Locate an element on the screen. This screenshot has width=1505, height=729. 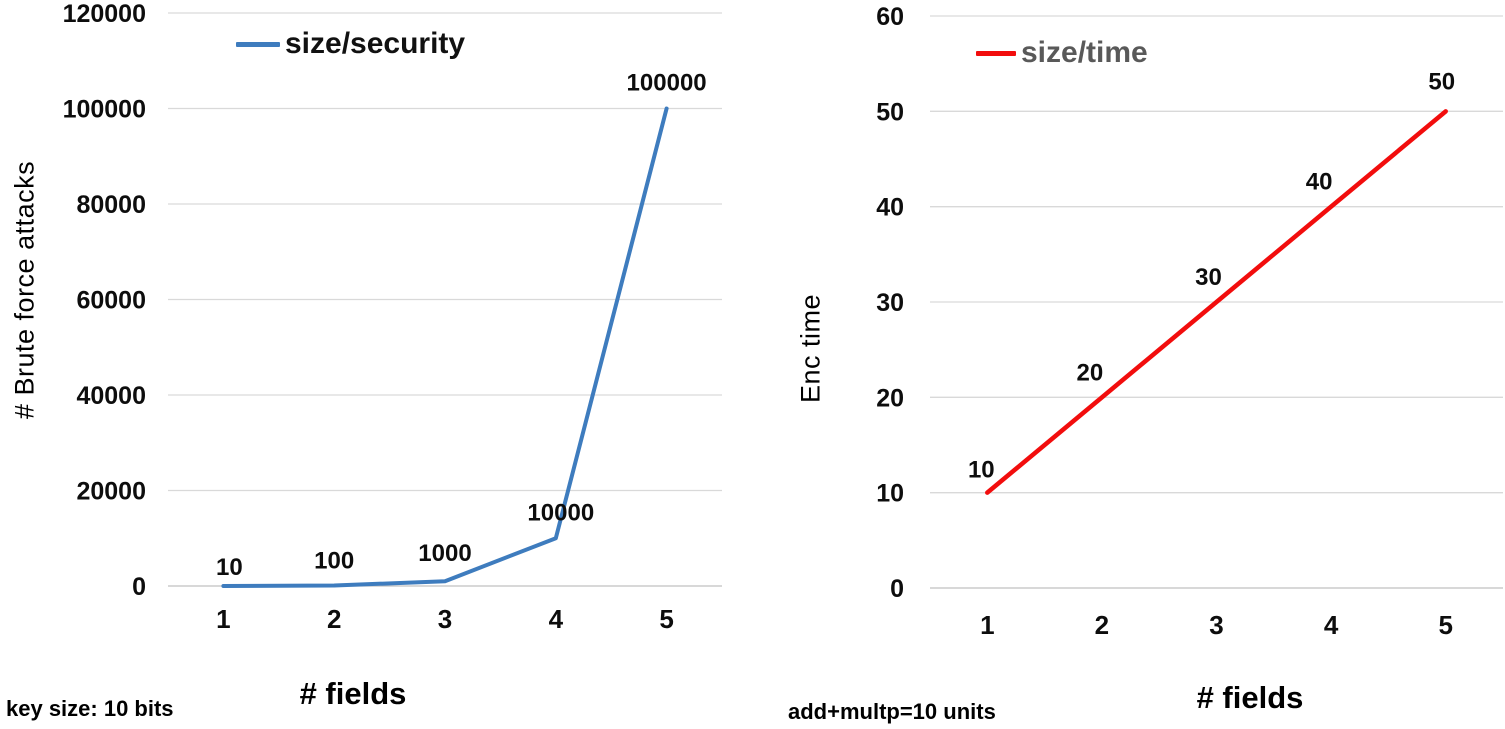
size-security-data-label: 10000 is located at coordinates (560, 512).